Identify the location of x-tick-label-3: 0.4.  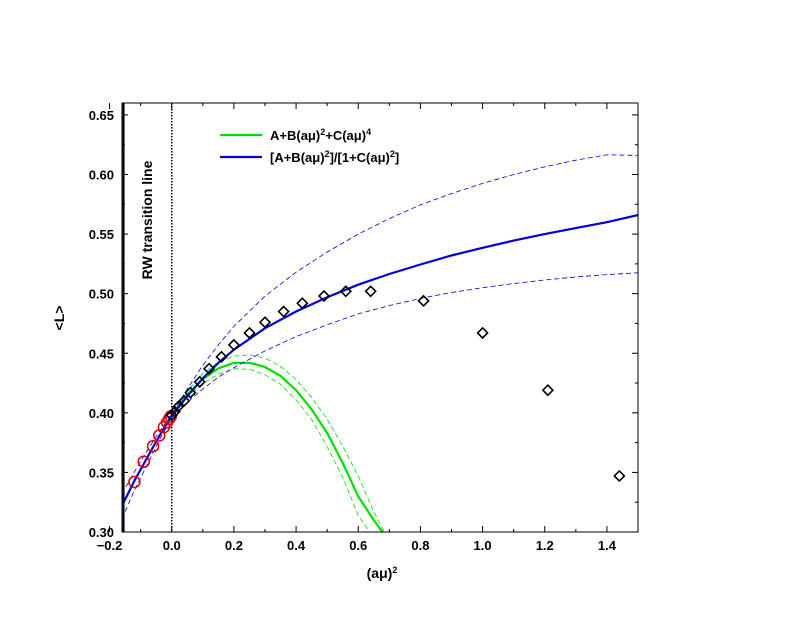
(296, 545).